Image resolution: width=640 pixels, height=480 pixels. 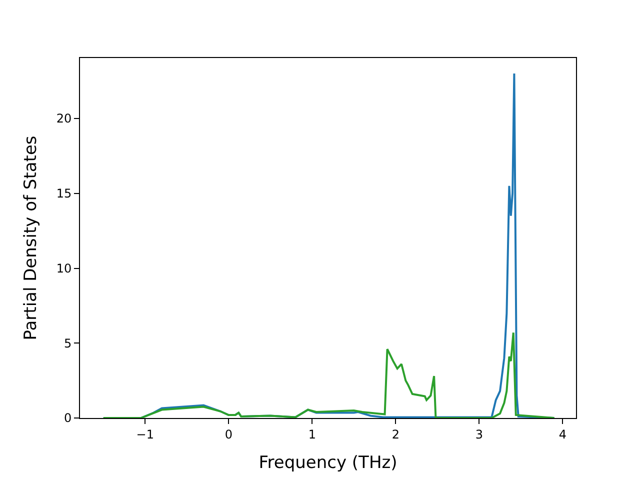 I want to click on y-tick-label: 10, so click(x=64, y=268).